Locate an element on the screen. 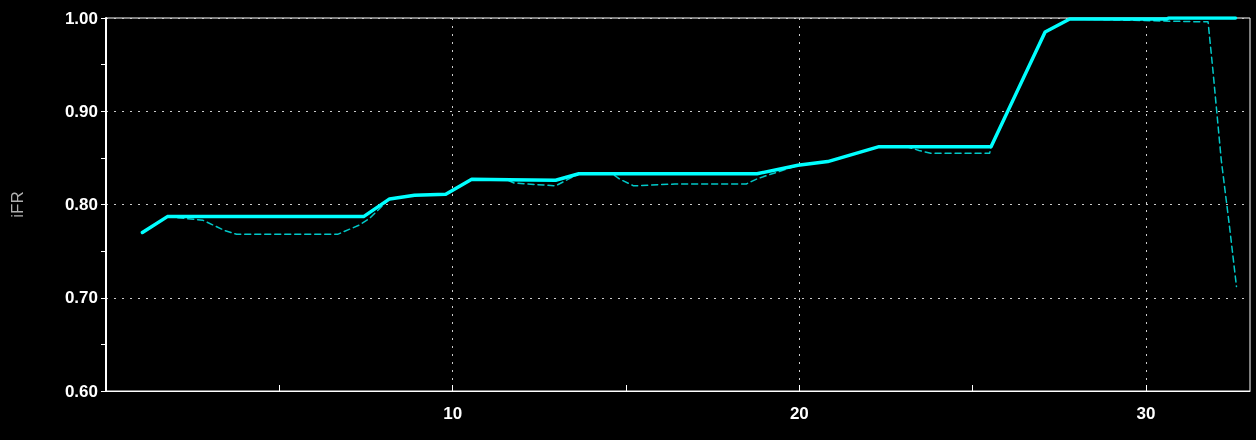 The height and width of the screenshot is (440, 1256). y-tick-label: 0.70 is located at coordinates (81, 298).